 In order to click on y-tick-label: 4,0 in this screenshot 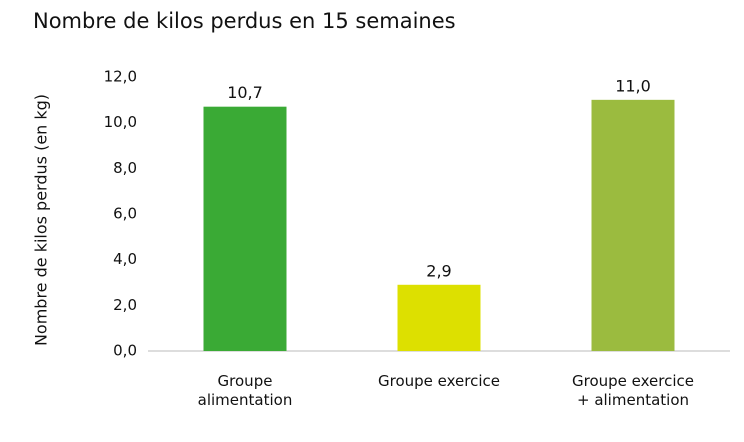, I will do `click(125, 259)`.